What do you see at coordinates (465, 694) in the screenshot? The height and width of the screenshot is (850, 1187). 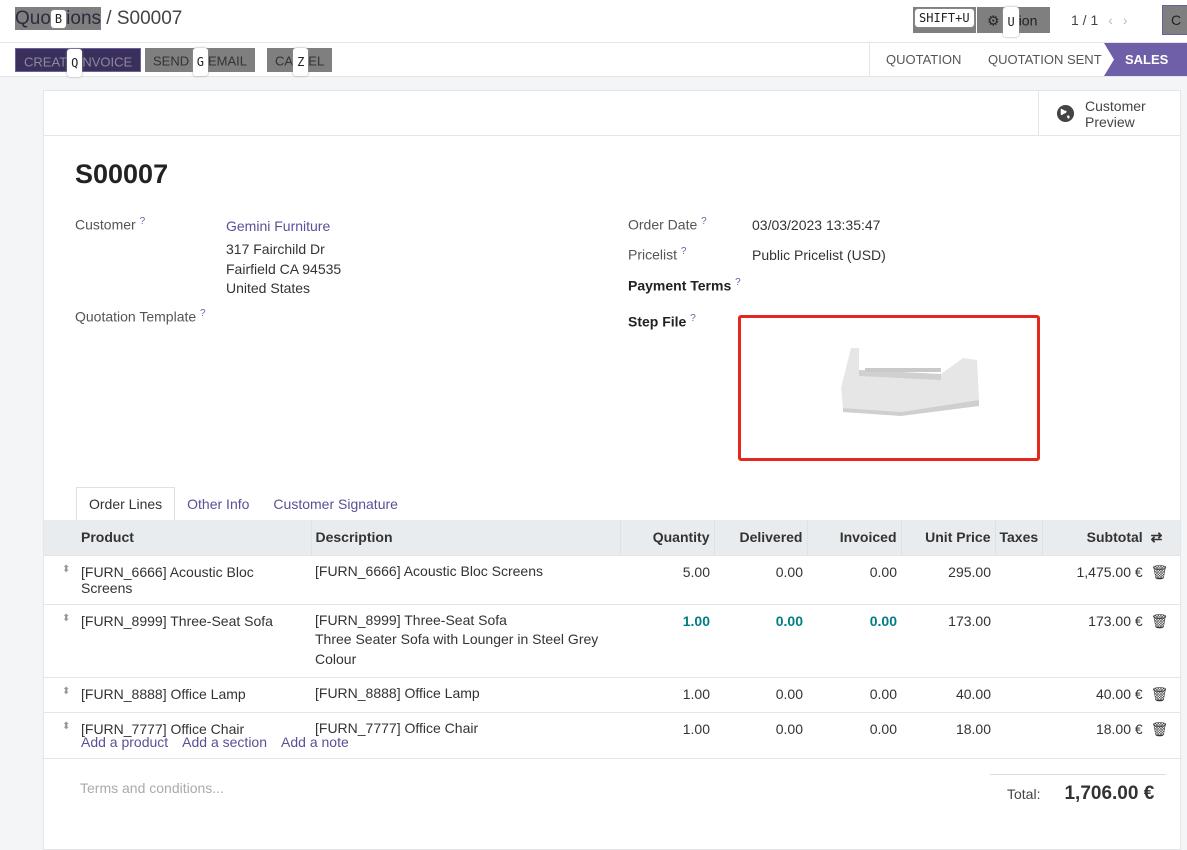 I see `cell-description: [FURN_8888] Office Lamp` at bounding box center [465, 694].